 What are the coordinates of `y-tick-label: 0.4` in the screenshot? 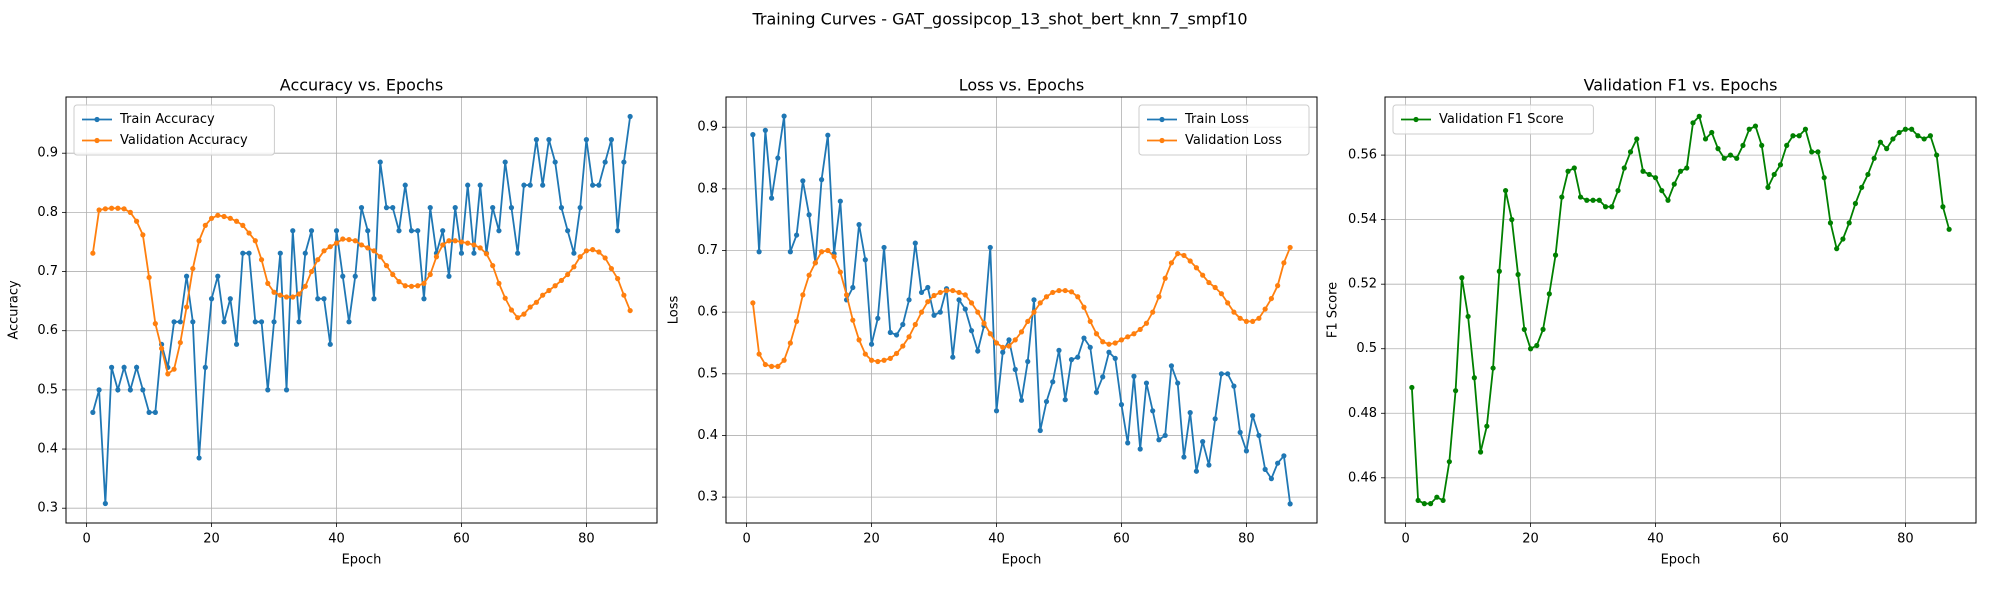 It's located at (707, 435).